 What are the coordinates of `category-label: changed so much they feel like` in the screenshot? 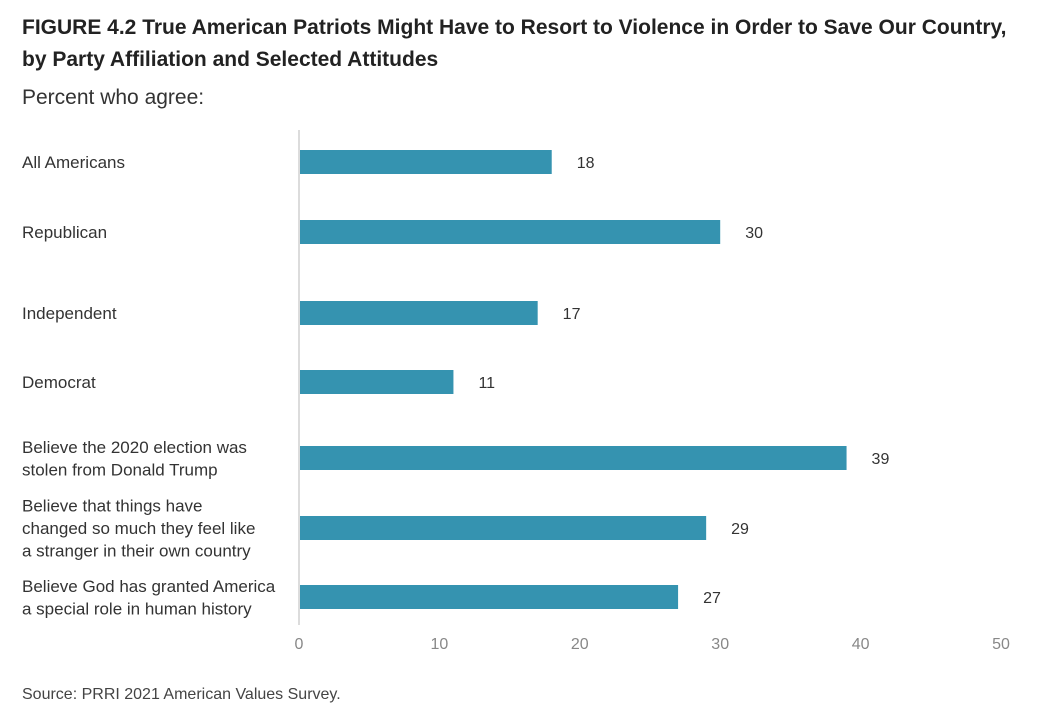 It's located at (138, 528).